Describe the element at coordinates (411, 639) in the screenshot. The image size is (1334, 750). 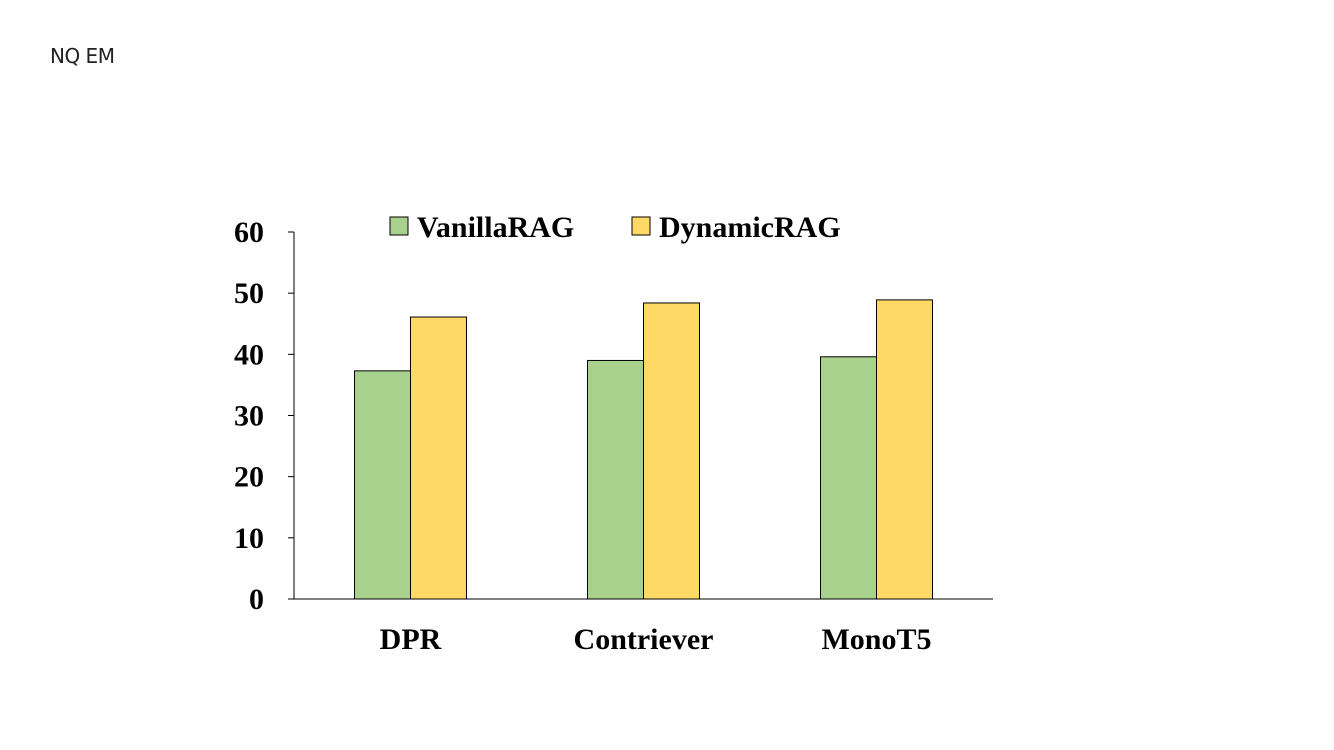
I see `x-category-label: DPR` at that location.